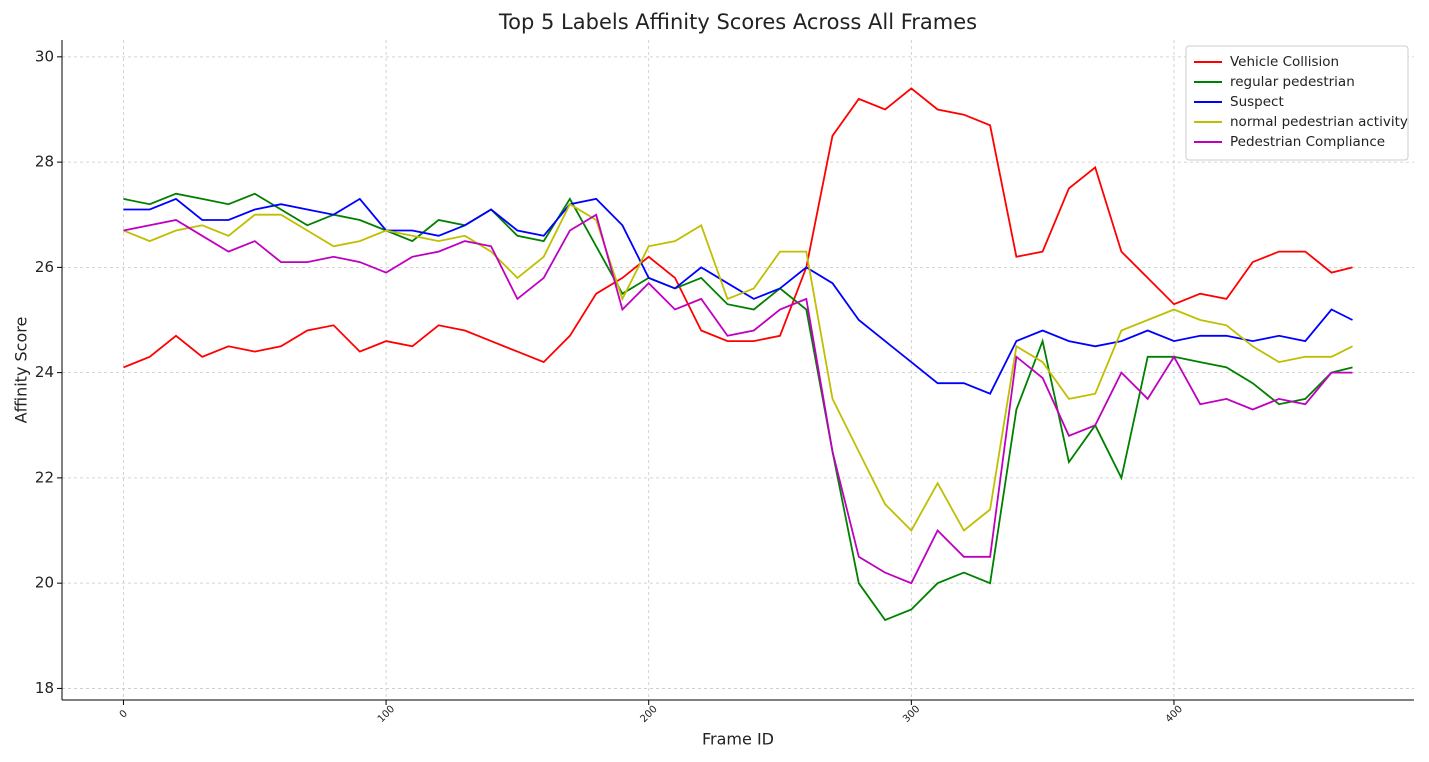  What do you see at coordinates (1284, 62) in the screenshot?
I see `legend-label: Vehicle Collision` at bounding box center [1284, 62].